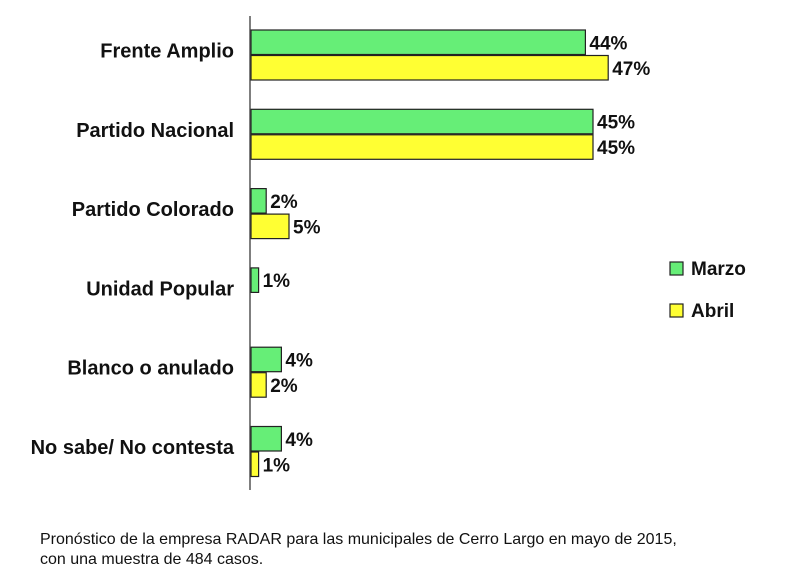  What do you see at coordinates (277, 281) in the screenshot?
I see `value-label-marzo-unidad-popular: 1%` at bounding box center [277, 281].